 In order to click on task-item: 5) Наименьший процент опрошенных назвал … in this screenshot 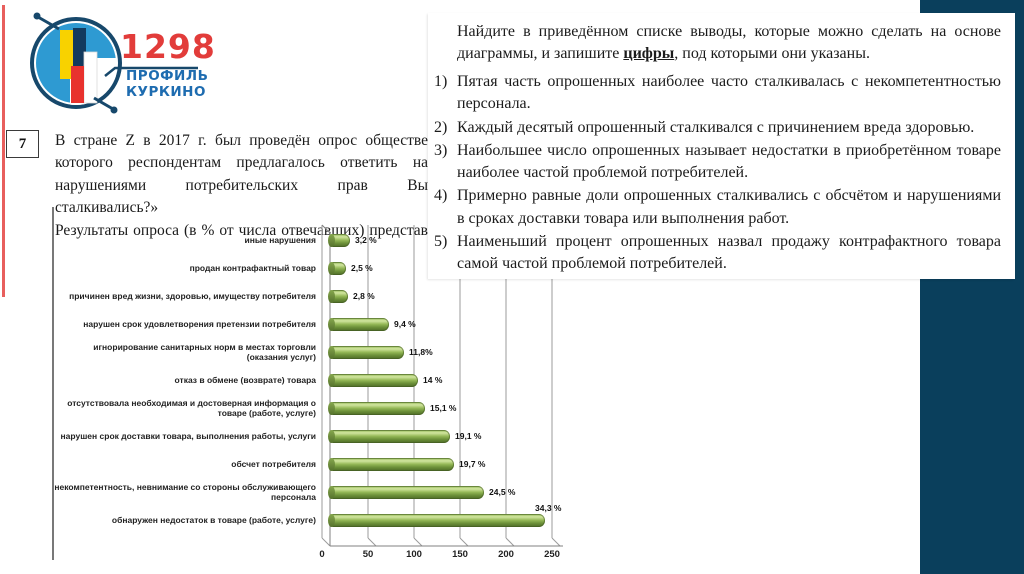, I will do `click(717, 253)`.